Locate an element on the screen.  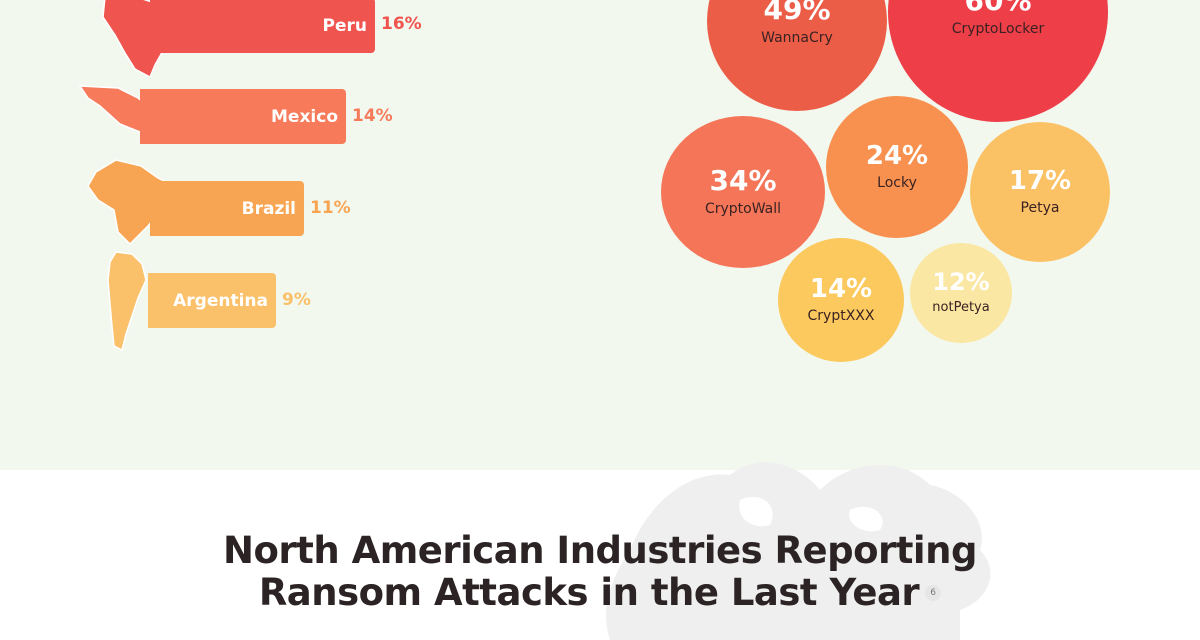
section-heading-line-1: North American Industries Reporting is located at coordinates (600, 550).